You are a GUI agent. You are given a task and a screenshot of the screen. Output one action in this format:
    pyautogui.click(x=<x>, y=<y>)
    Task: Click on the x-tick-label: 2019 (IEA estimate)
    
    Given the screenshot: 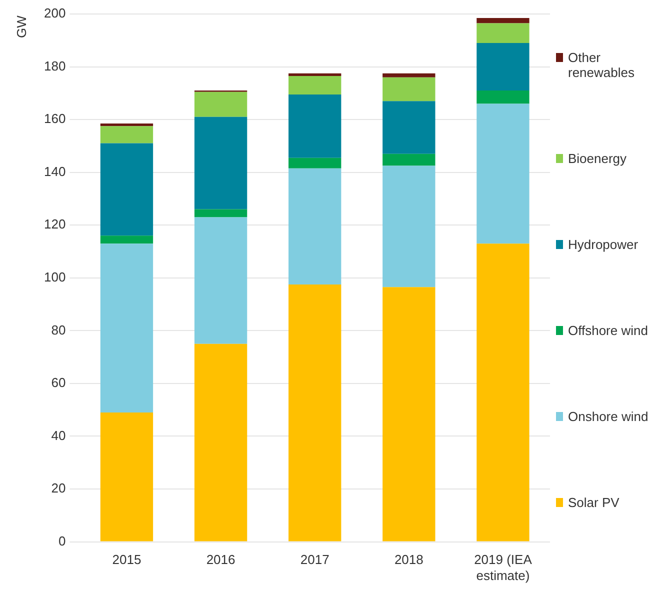 What is the action you would take?
    pyautogui.click(x=503, y=567)
    